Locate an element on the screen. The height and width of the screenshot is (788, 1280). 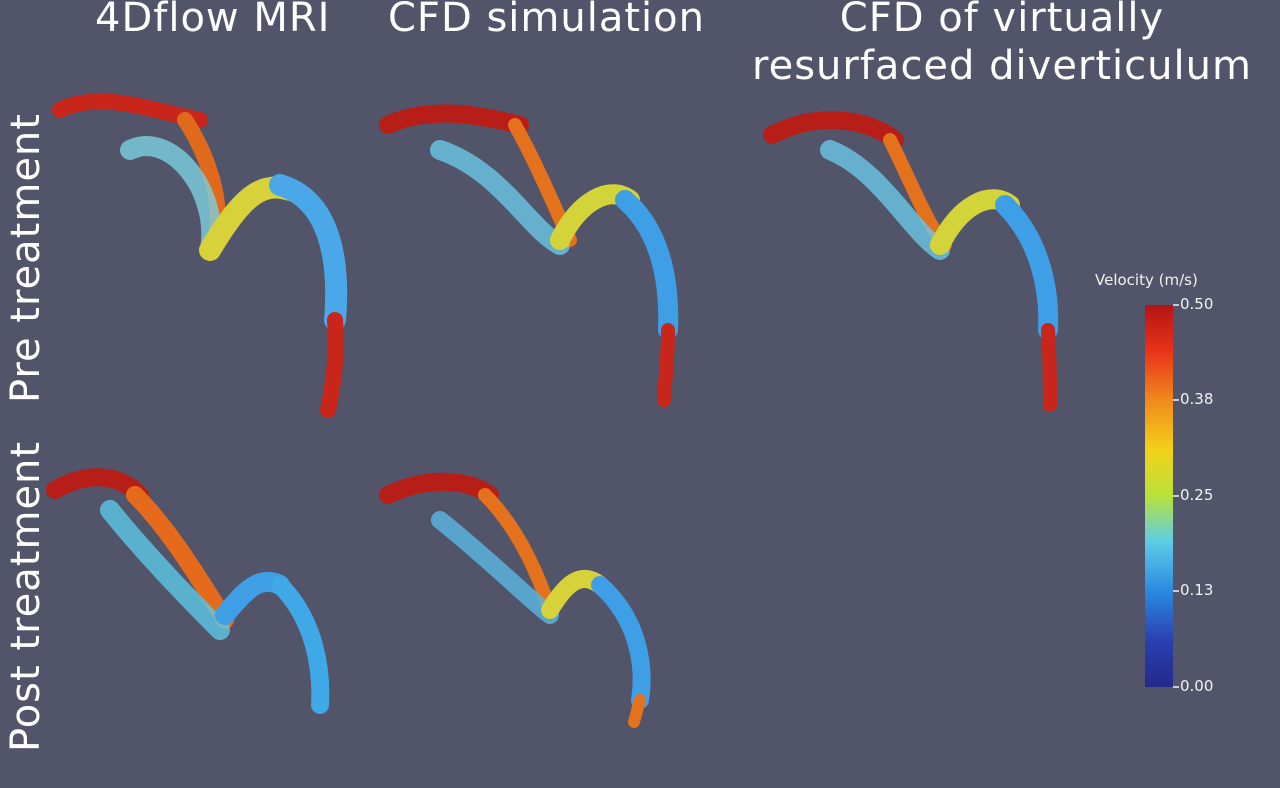
column-title-line-1: CFD of virtually is located at coordinates (1002, 20).